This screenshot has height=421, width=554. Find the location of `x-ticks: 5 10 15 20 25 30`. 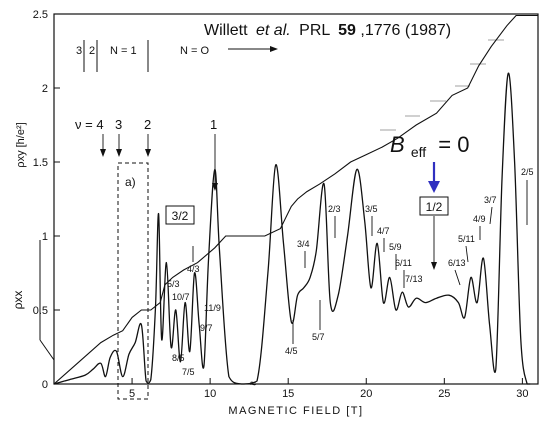

x-ticks: 5 10 15 20 25 30 is located at coordinates (329, 389).